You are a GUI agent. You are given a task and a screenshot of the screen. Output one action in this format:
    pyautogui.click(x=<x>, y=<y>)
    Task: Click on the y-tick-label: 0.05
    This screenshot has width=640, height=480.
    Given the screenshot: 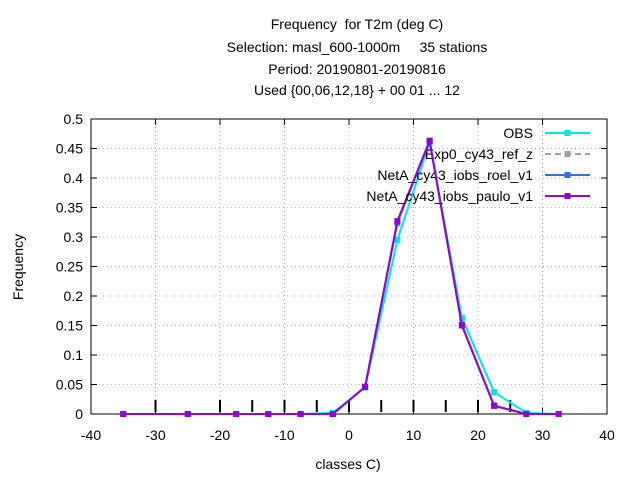 What is the action you would take?
    pyautogui.click(x=69, y=385)
    